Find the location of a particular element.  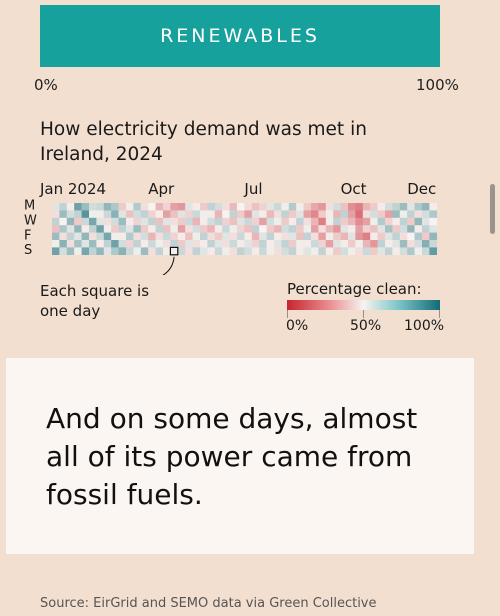

page-scrollbar is located at coordinates (492, 209).